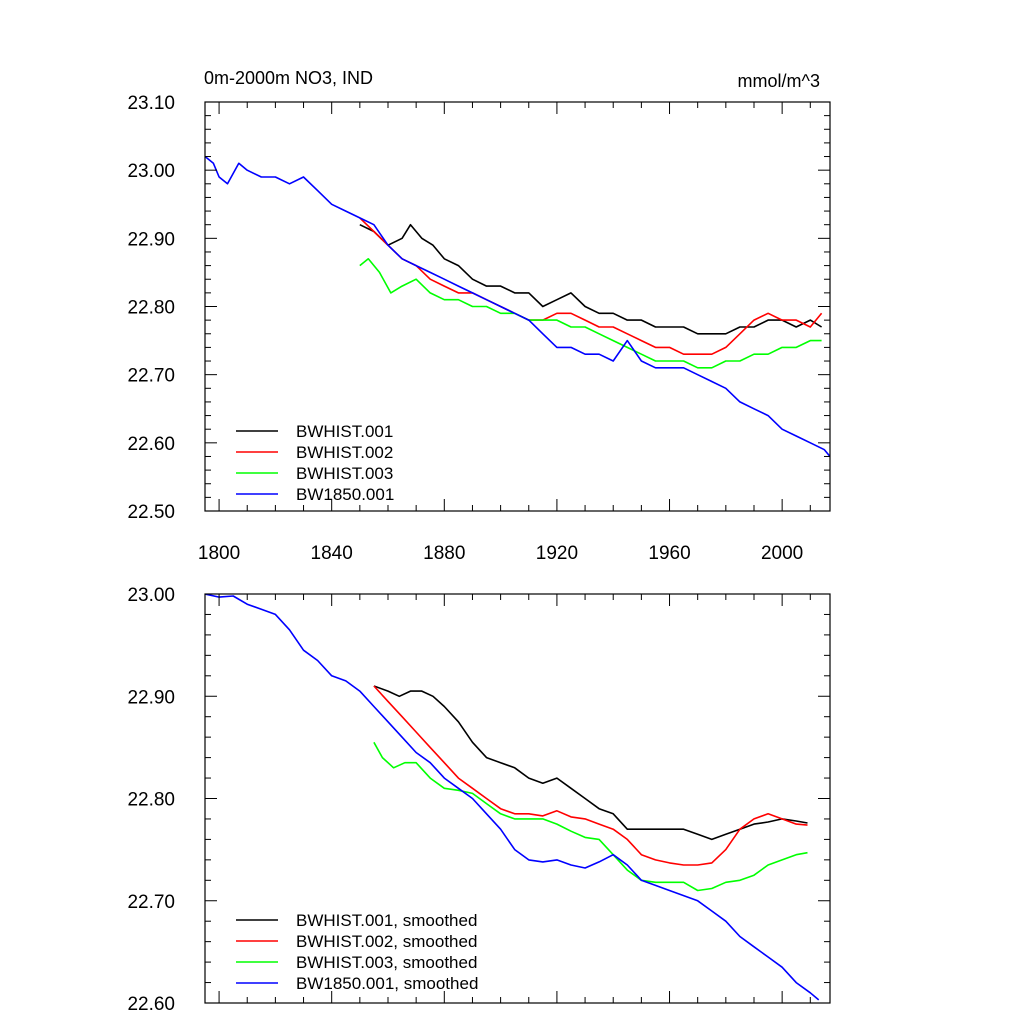 Image resolution: width=1024 pixels, height=1024 pixels. What do you see at coordinates (151, 512) in the screenshot?
I see `y-tick-label: 22.50` at bounding box center [151, 512].